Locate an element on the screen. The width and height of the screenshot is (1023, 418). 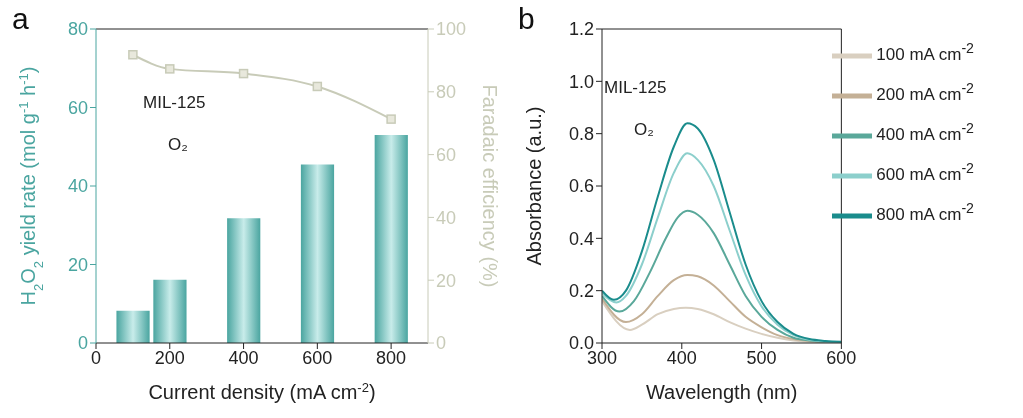
y-tick-label: 0.8 is located at coordinates (581, 134).